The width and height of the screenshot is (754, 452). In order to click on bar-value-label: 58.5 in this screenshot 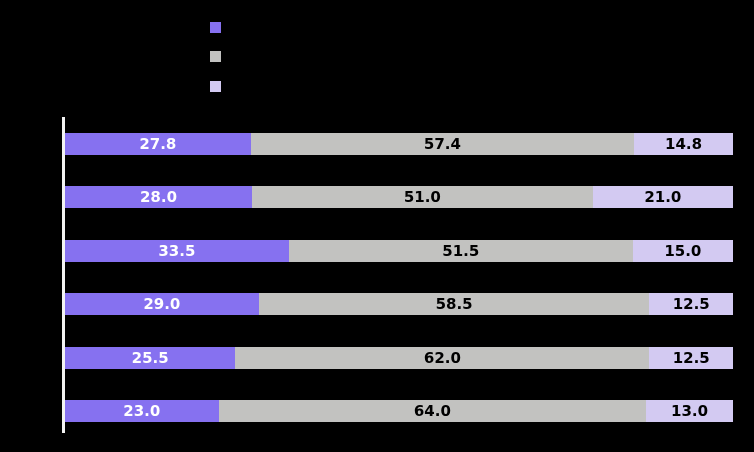, I will do `click(454, 303)`.